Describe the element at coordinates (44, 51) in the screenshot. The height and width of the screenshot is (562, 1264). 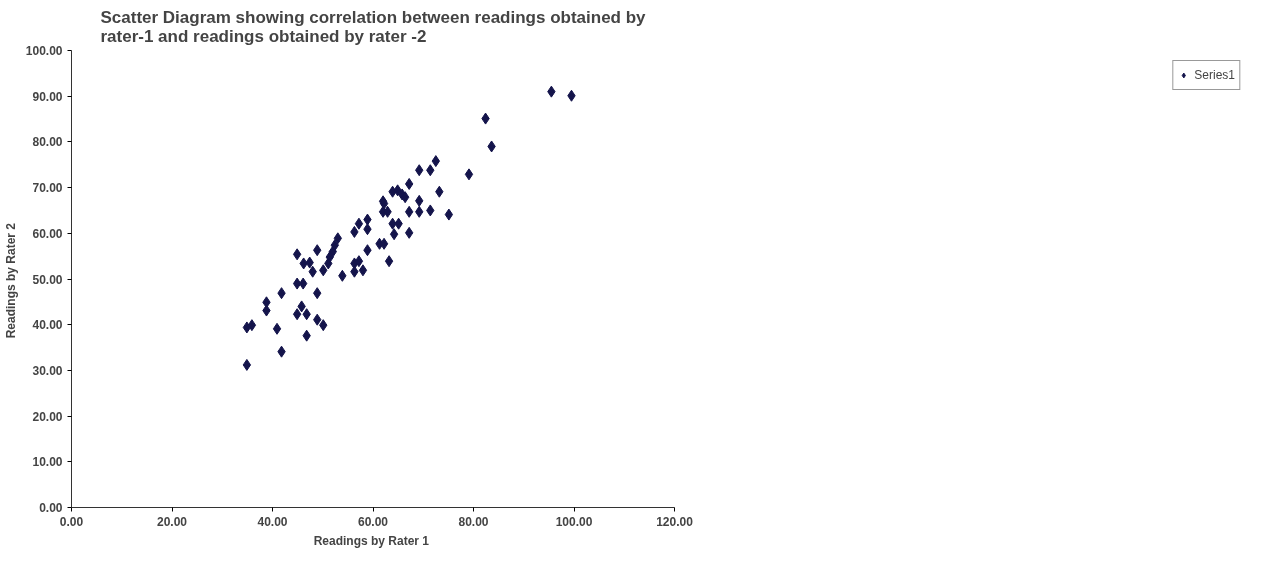
I see `y-tick-label: 100.00` at that location.